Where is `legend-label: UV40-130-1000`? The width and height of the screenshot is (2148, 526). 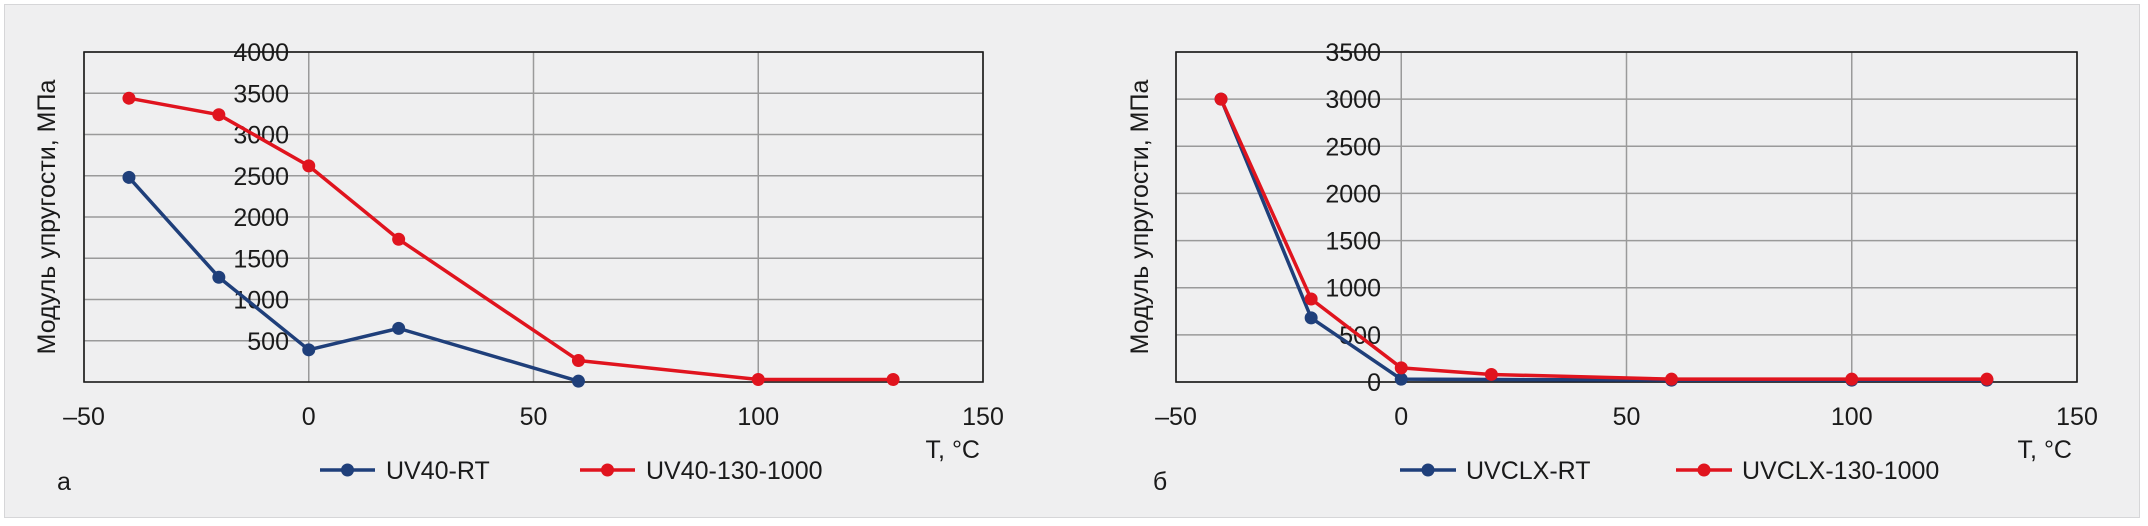
legend-label: UV40-130-1000 is located at coordinates (734, 471).